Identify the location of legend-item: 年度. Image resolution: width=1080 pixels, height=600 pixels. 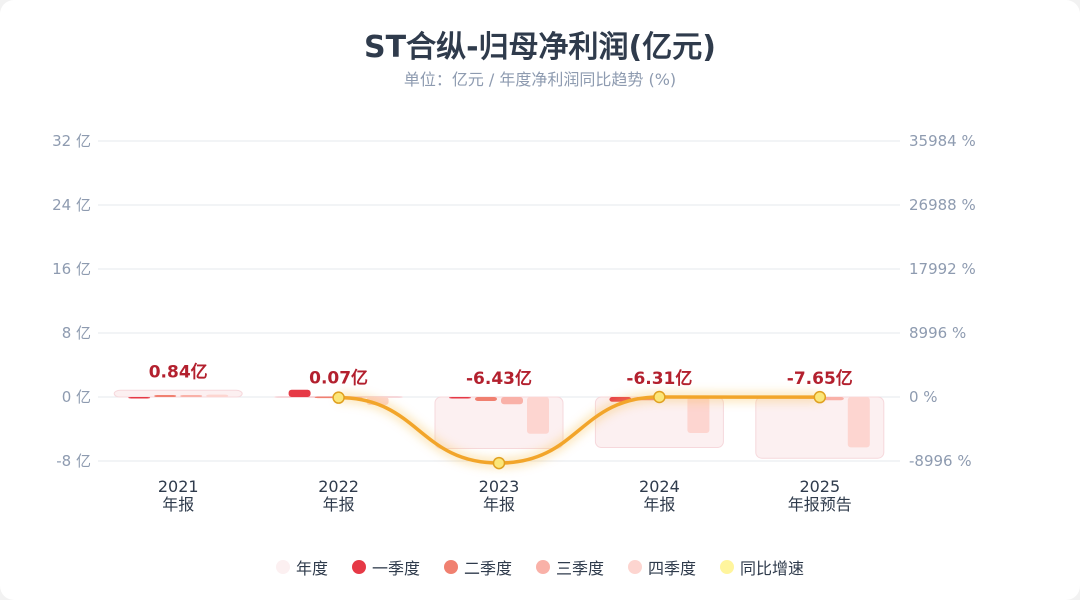
(301, 567).